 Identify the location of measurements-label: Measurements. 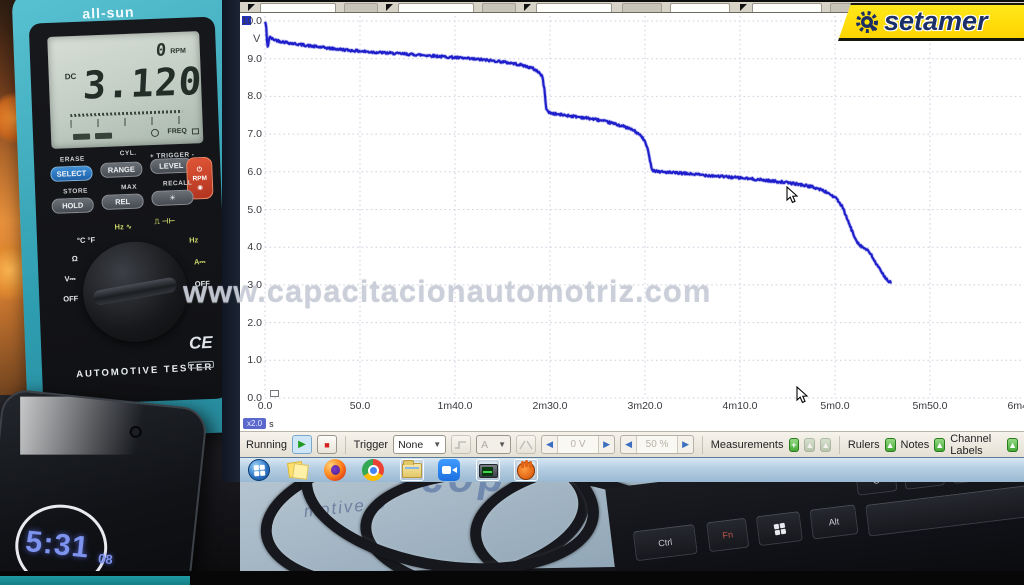
(747, 444).